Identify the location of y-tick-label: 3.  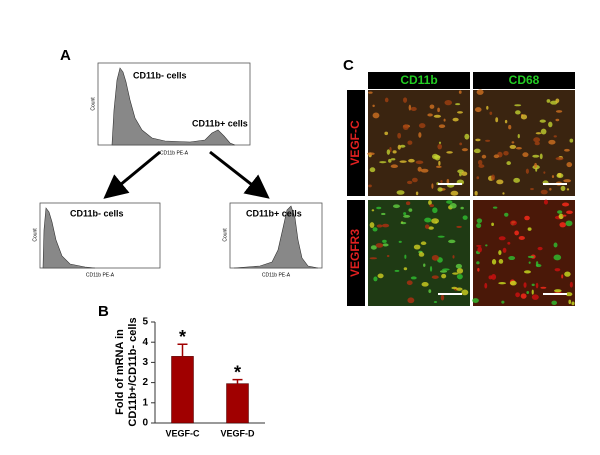
(145, 362).